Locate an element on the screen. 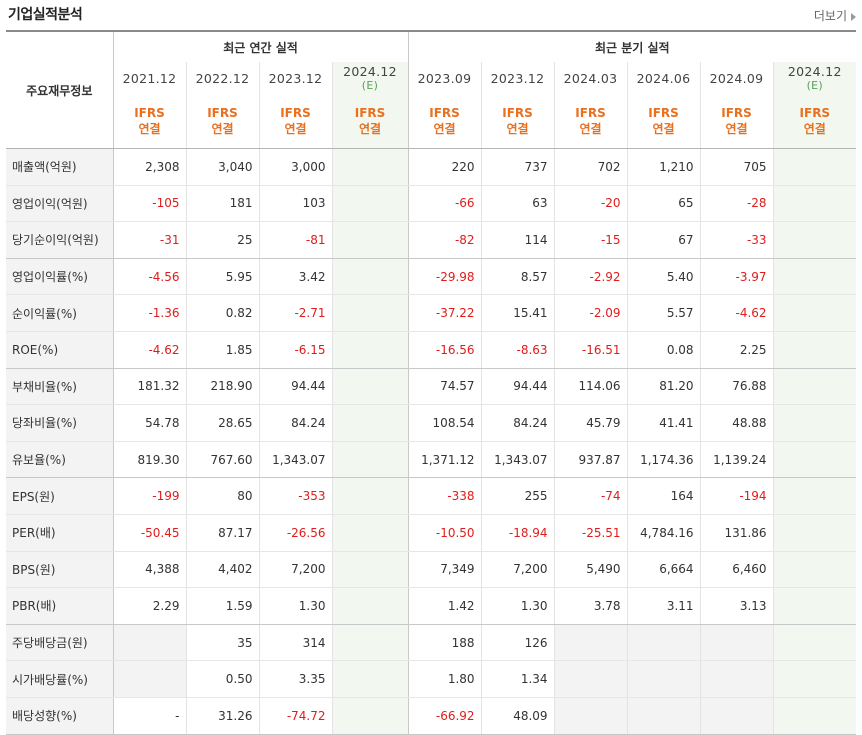 This screenshot has width=862, height=735. table-cell: 4,388 is located at coordinates (149, 570).